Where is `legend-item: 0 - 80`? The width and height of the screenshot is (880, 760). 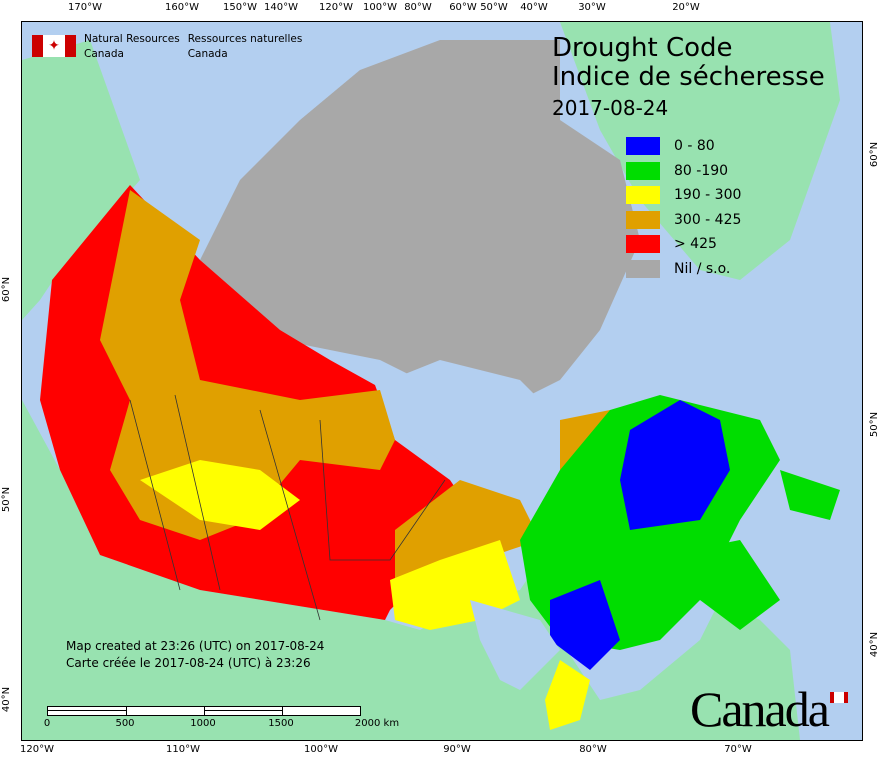
legend-item: 0 - 80 is located at coordinates (683, 146).